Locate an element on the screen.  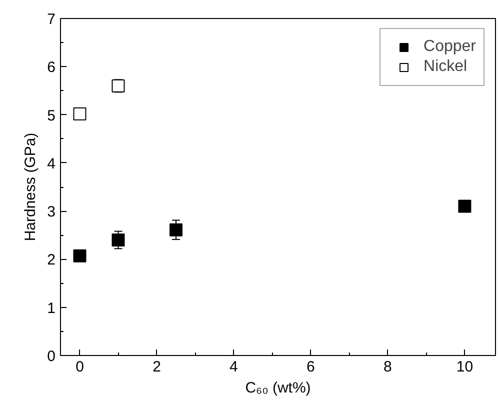
y-axis-title: Hardness (GPa) is located at coordinates (31, 187).